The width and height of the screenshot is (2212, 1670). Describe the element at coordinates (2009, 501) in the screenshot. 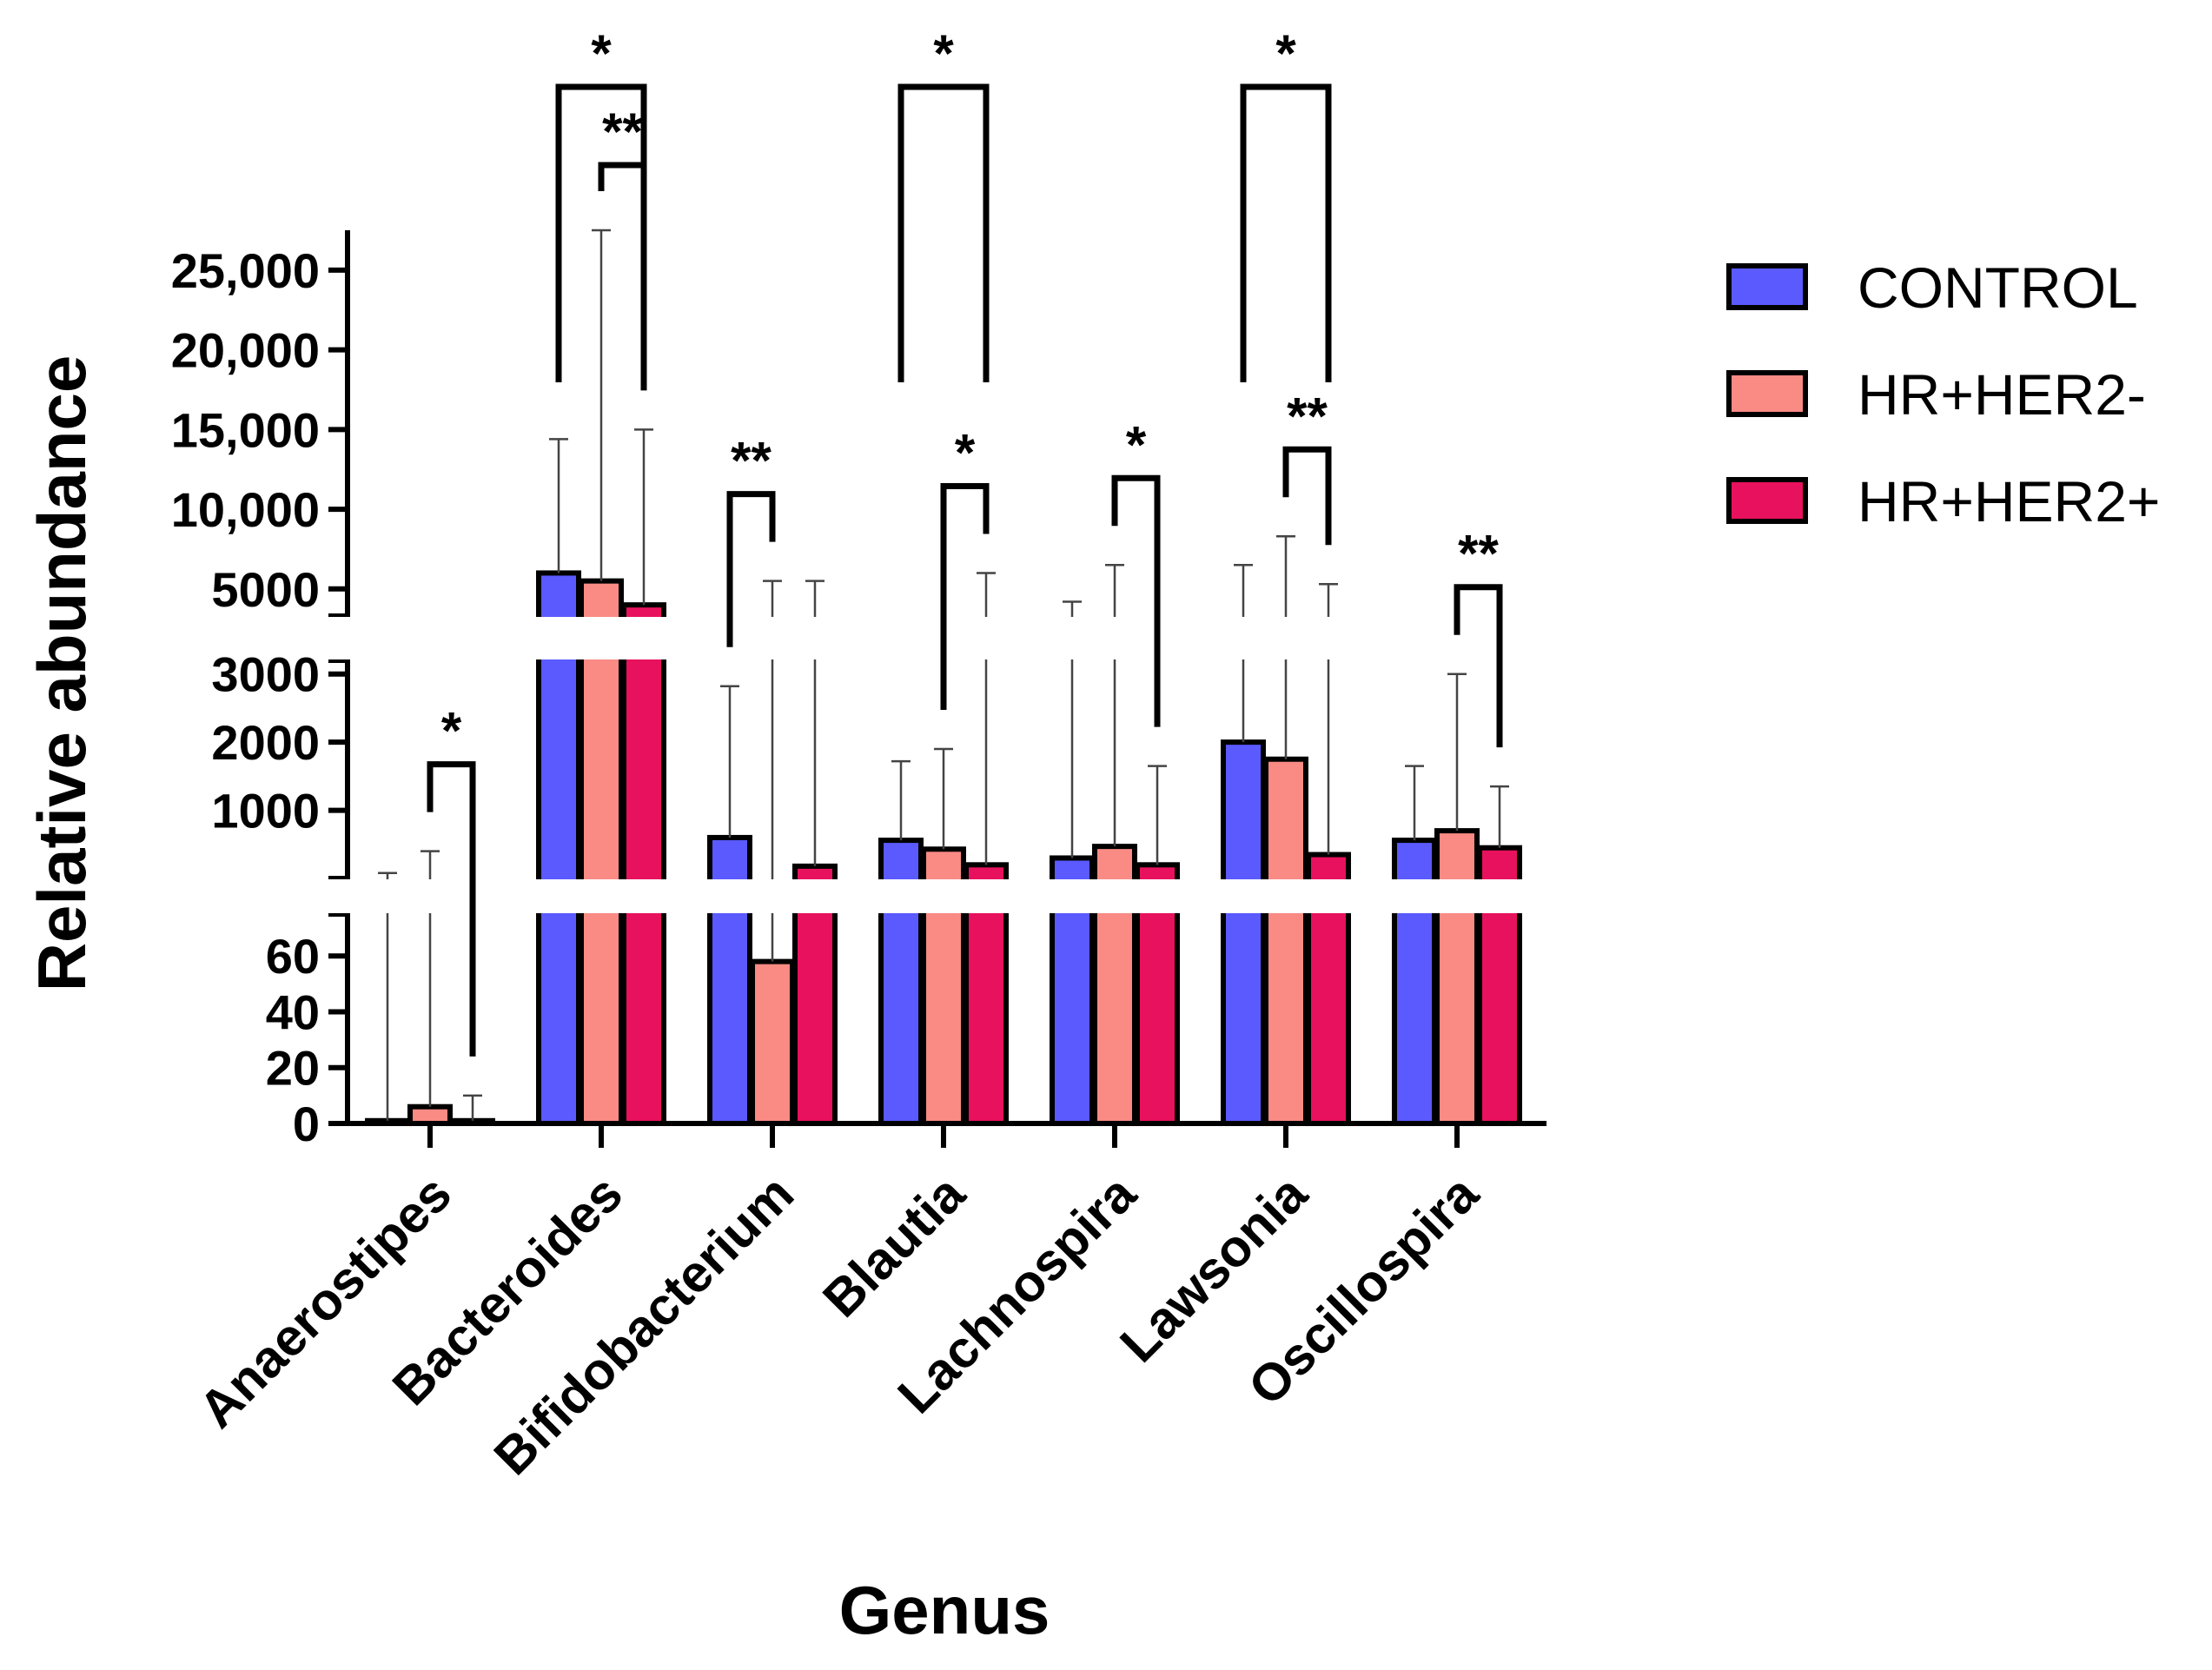

I see `legend-label: HR+HER2+` at that location.